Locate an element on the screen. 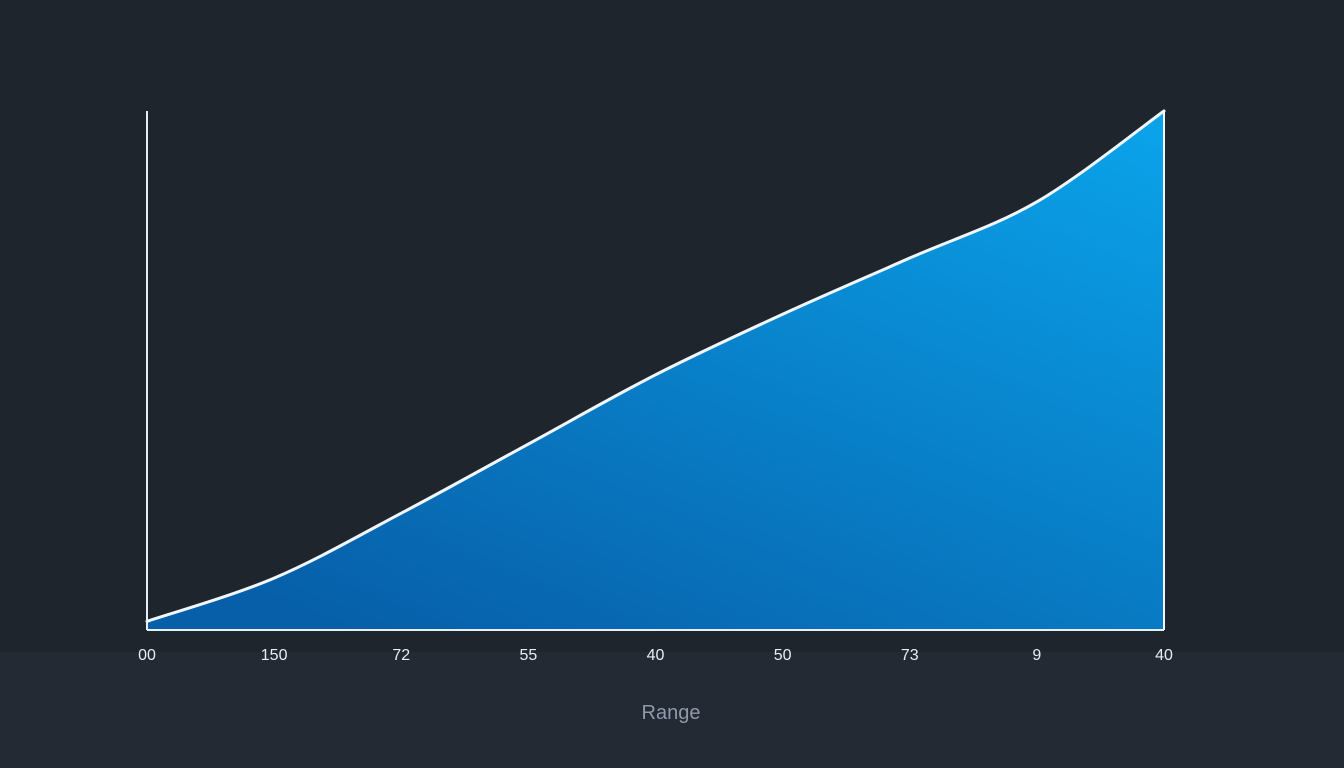 The height and width of the screenshot is (768, 1344). x-tick-label: 150 is located at coordinates (274, 655).